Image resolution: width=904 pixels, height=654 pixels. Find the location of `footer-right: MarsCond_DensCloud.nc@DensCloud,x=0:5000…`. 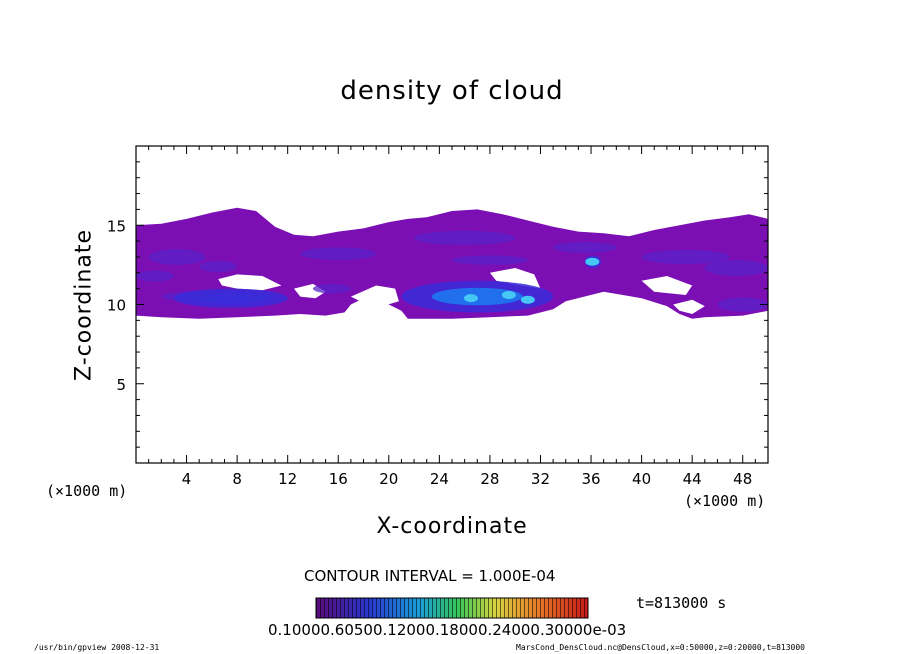

footer-right: MarsCond_DensCloud.nc@DensCloud,x=0:5000… is located at coordinates (660, 647).